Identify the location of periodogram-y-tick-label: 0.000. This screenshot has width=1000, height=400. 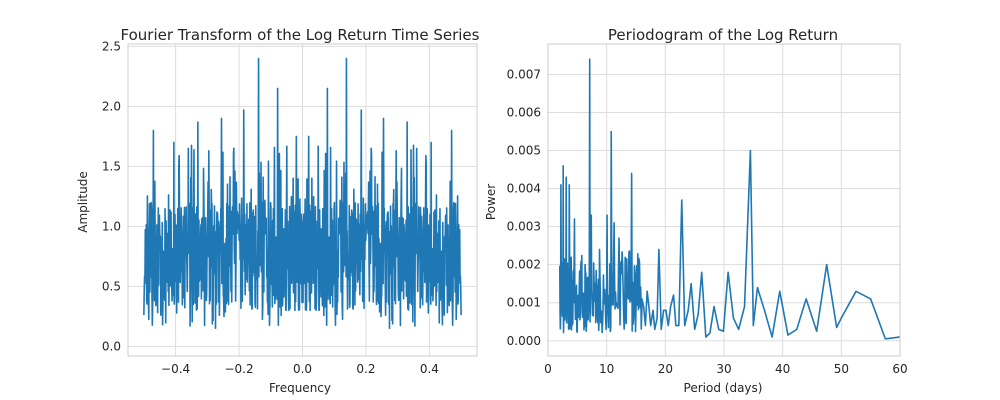
(524, 341).